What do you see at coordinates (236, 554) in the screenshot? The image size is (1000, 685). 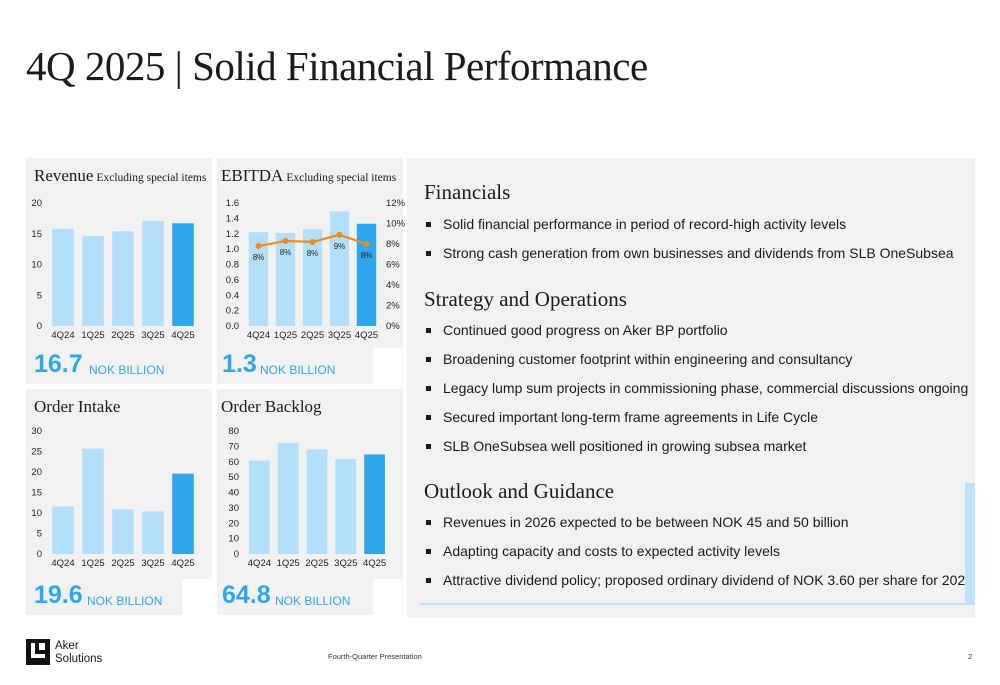 I see `y-tick-label: 0` at bounding box center [236, 554].